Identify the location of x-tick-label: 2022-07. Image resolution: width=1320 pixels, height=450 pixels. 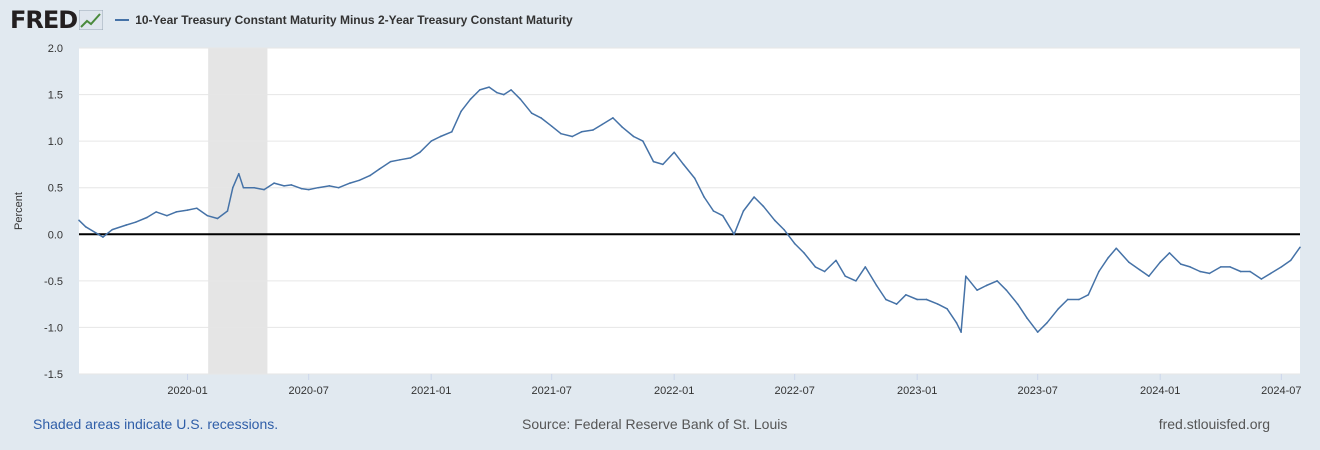
(795, 391).